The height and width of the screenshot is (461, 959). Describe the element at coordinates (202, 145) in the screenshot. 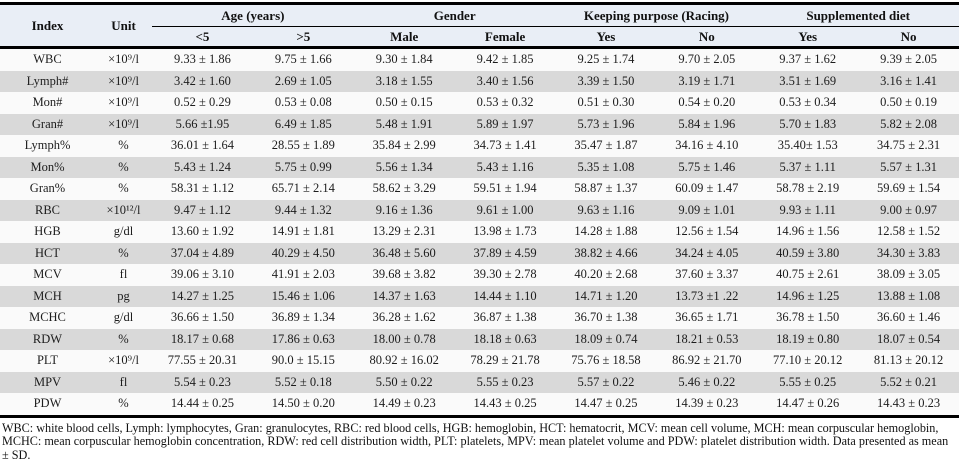

I see `value-cell: 36.01 ± 1.64` at that location.